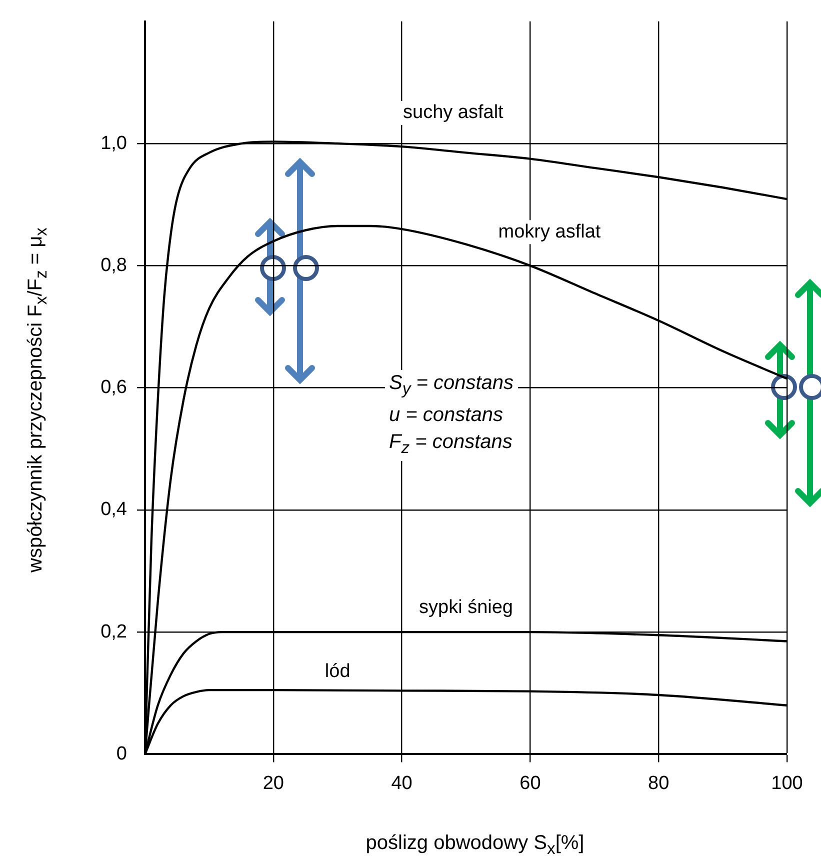 The height and width of the screenshot is (865, 821). Describe the element at coordinates (113, 143) in the screenshot. I see `y-tick-label: 1,0` at that location.